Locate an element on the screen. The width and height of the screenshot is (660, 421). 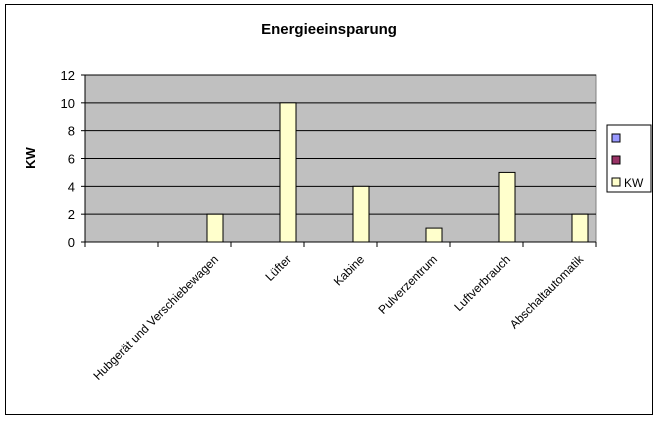
y-tick-label: 6 is located at coordinates (71, 159).